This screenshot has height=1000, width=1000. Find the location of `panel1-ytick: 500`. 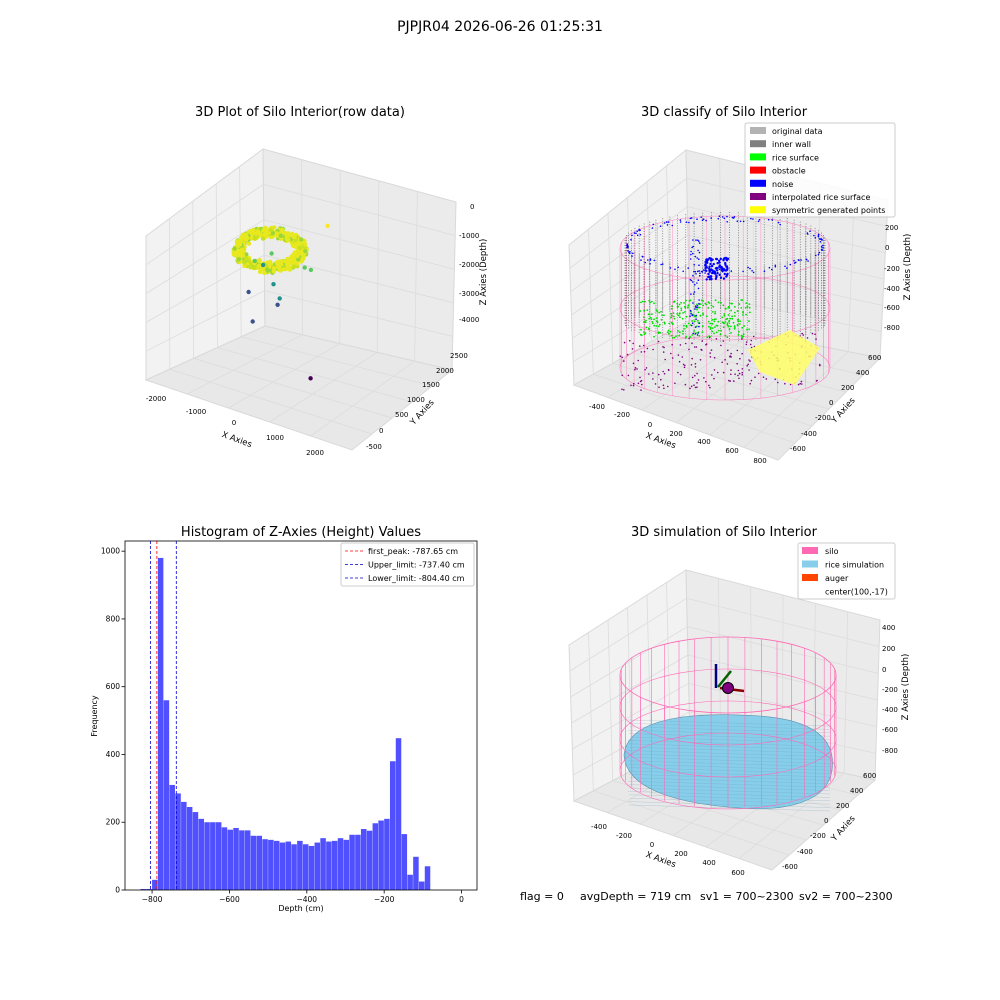

panel1-ytick: 500 is located at coordinates (401, 415).